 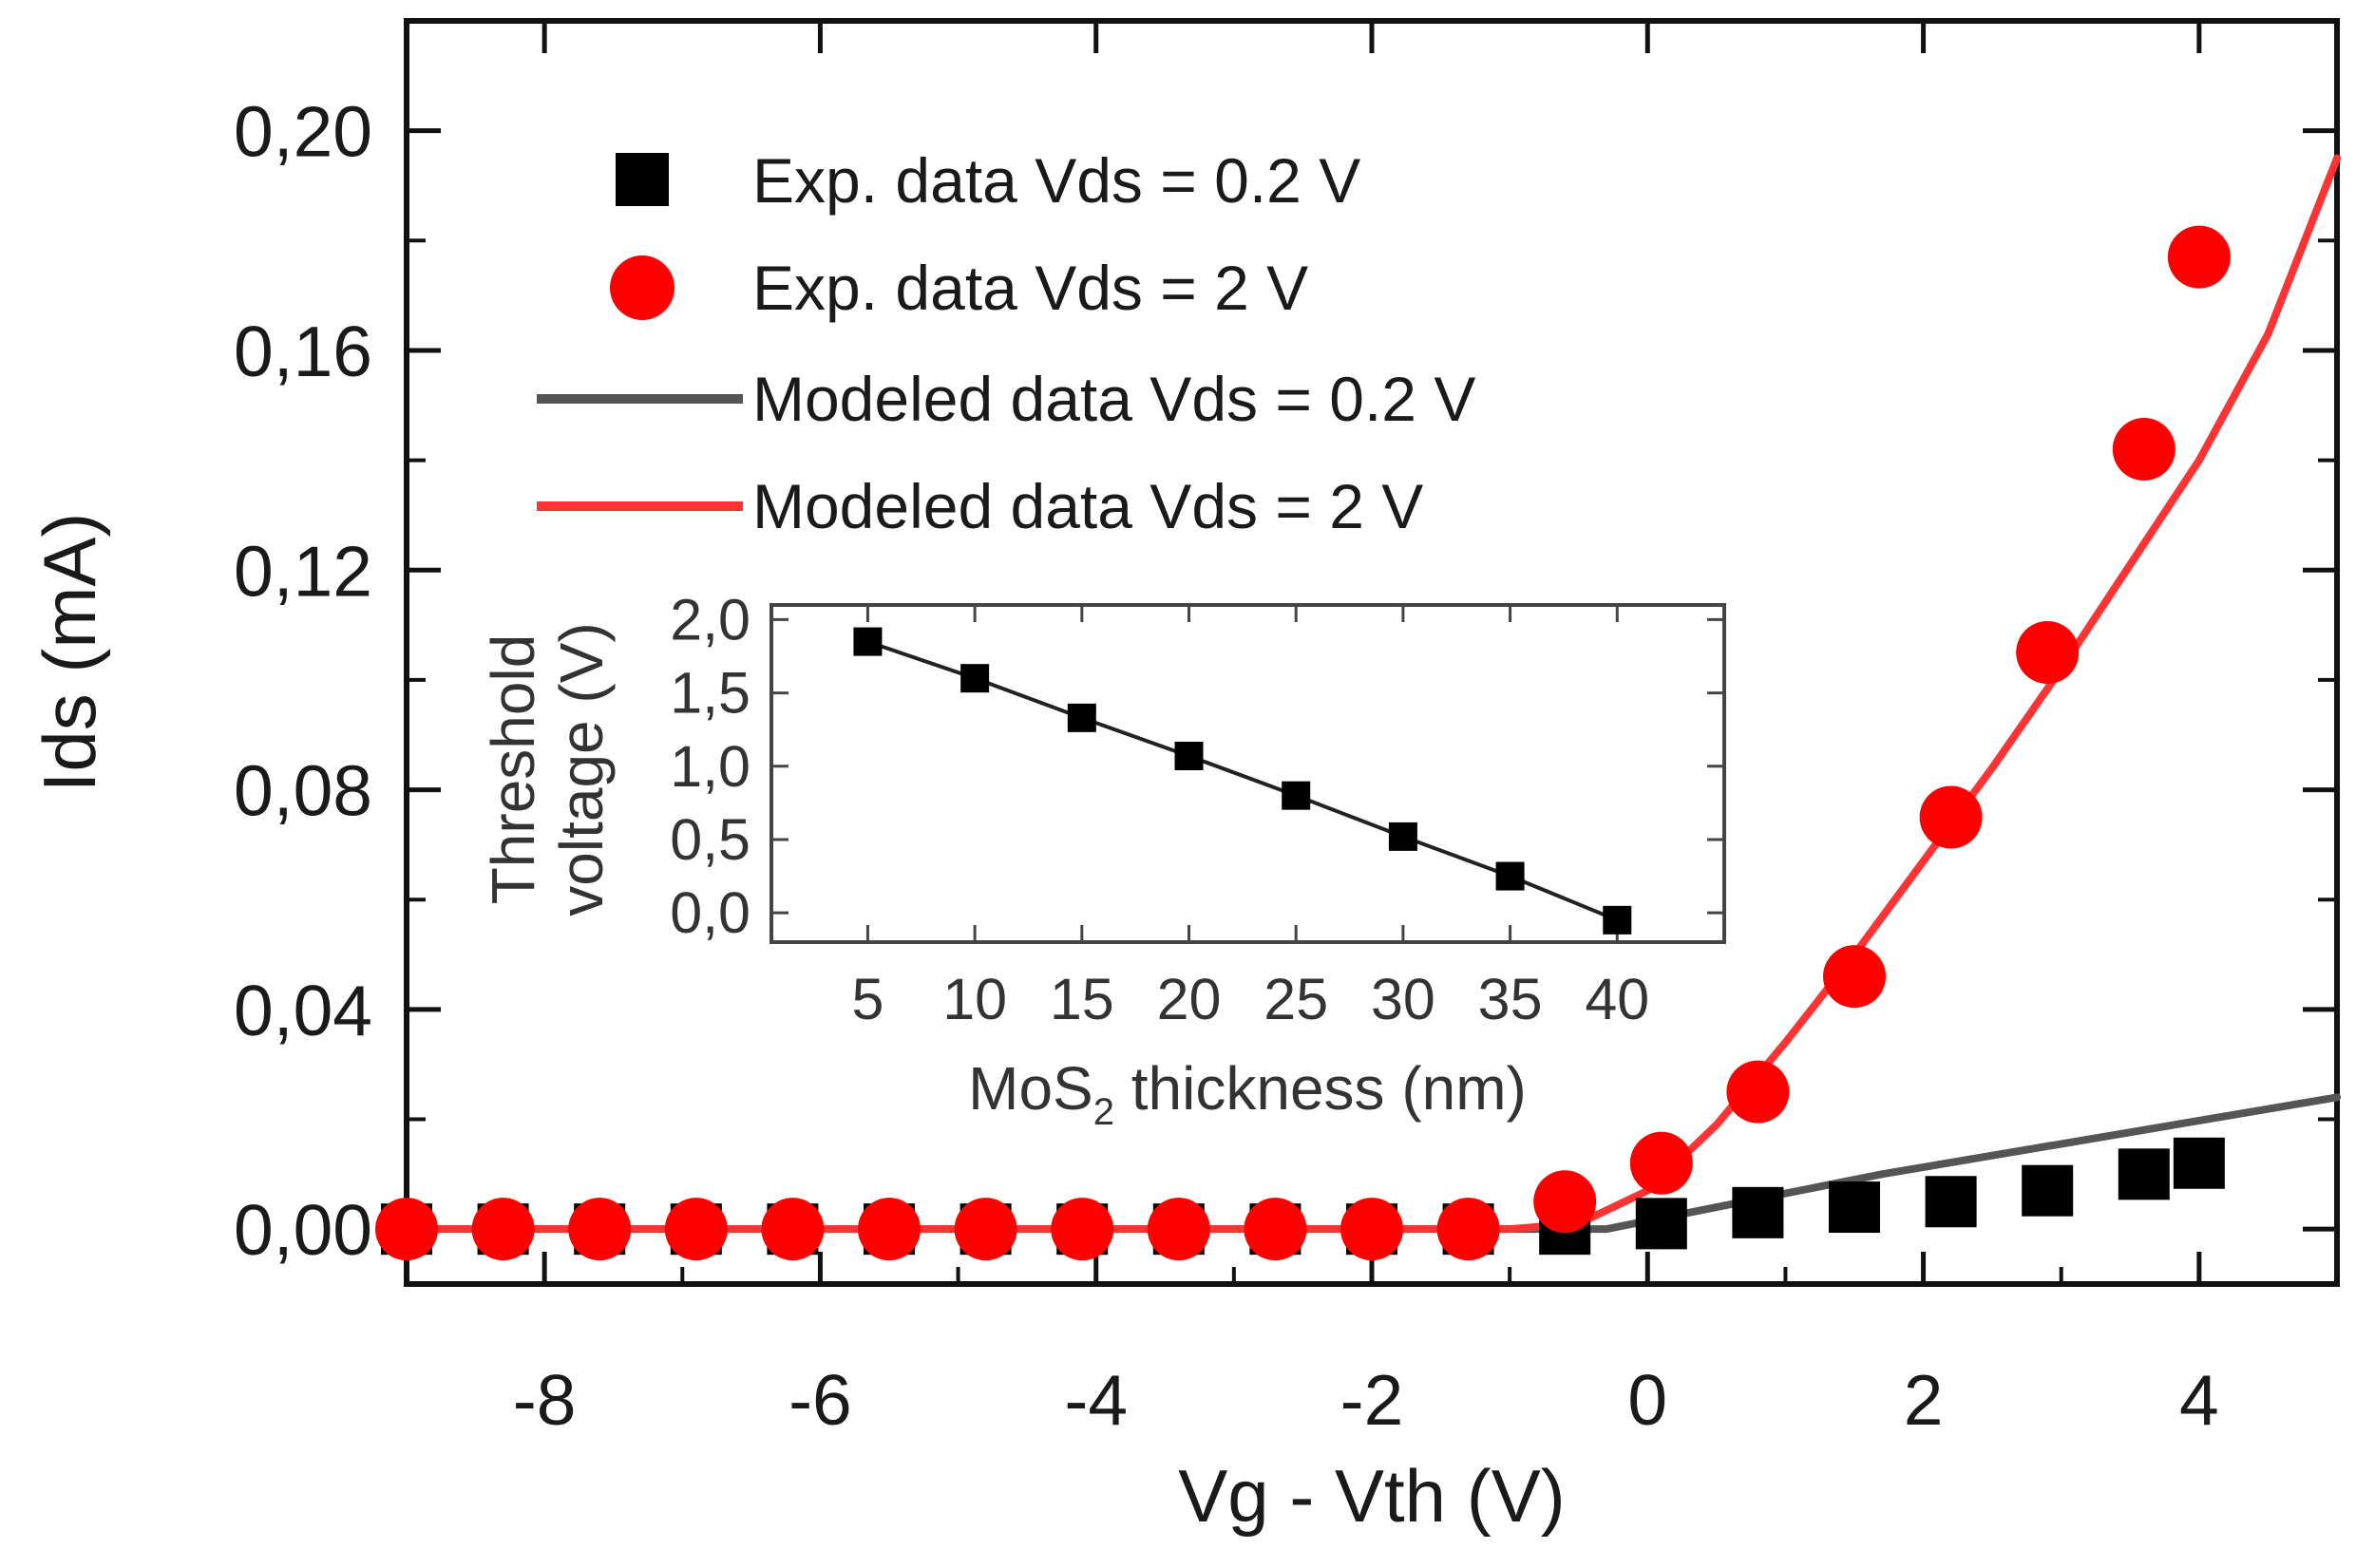 What do you see at coordinates (1096, 1400) in the screenshot?
I see `main-x-tick-label: -4` at bounding box center [1096, 1400].